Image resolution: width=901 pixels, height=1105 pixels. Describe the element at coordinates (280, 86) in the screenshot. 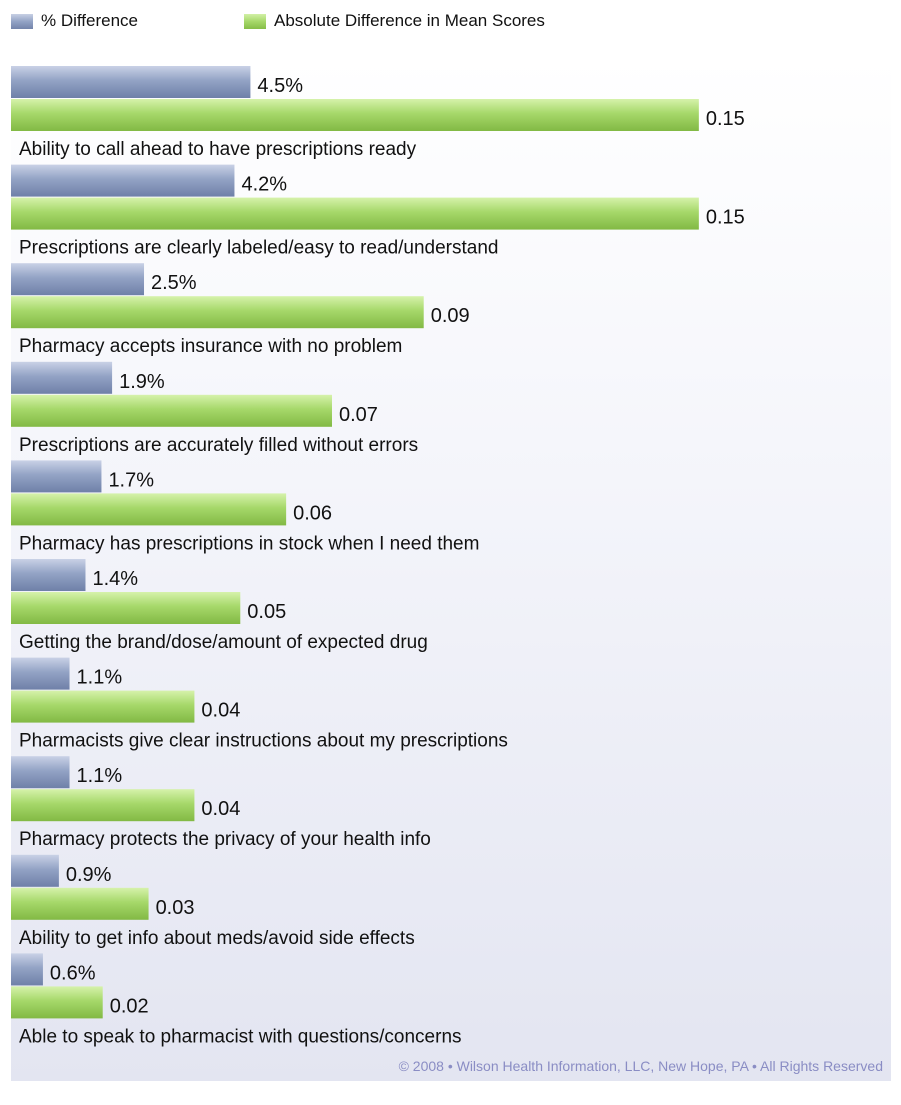

I see `data-label-pct-difference-1: 4.5%` at that location.